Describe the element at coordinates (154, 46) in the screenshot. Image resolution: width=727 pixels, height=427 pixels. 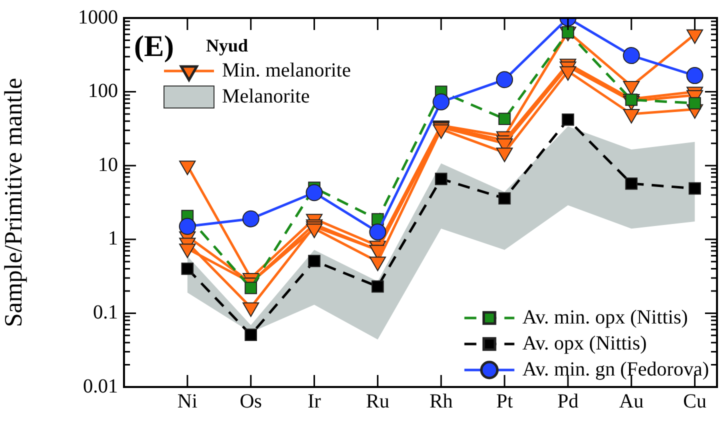
I see `annotation: (E)` at that location.